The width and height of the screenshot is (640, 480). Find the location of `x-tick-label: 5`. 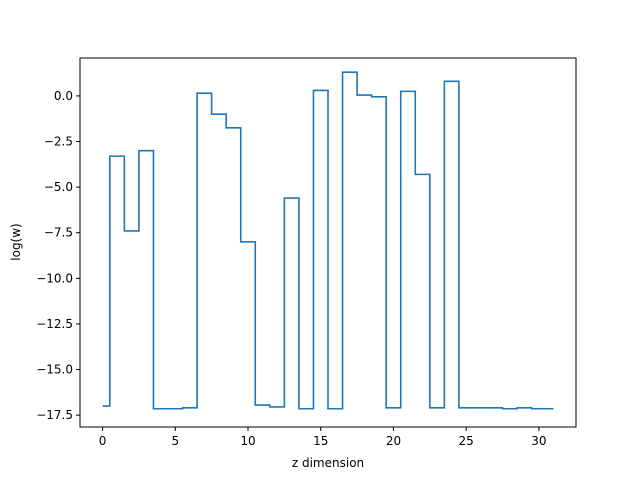

x-tick-label: 5 is located at coordinates (175, 441).